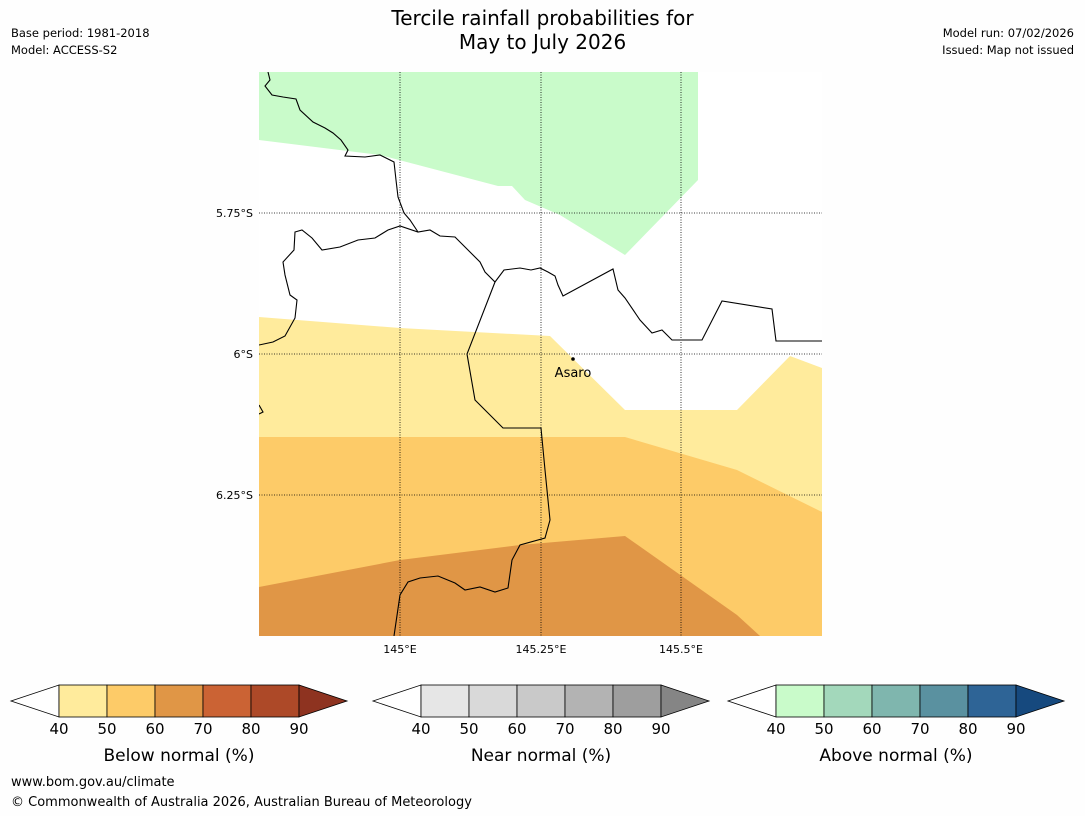 The image size is (1085, 816). I want to click on legend-near-normal-tick-40: 40, so click(420, 729).